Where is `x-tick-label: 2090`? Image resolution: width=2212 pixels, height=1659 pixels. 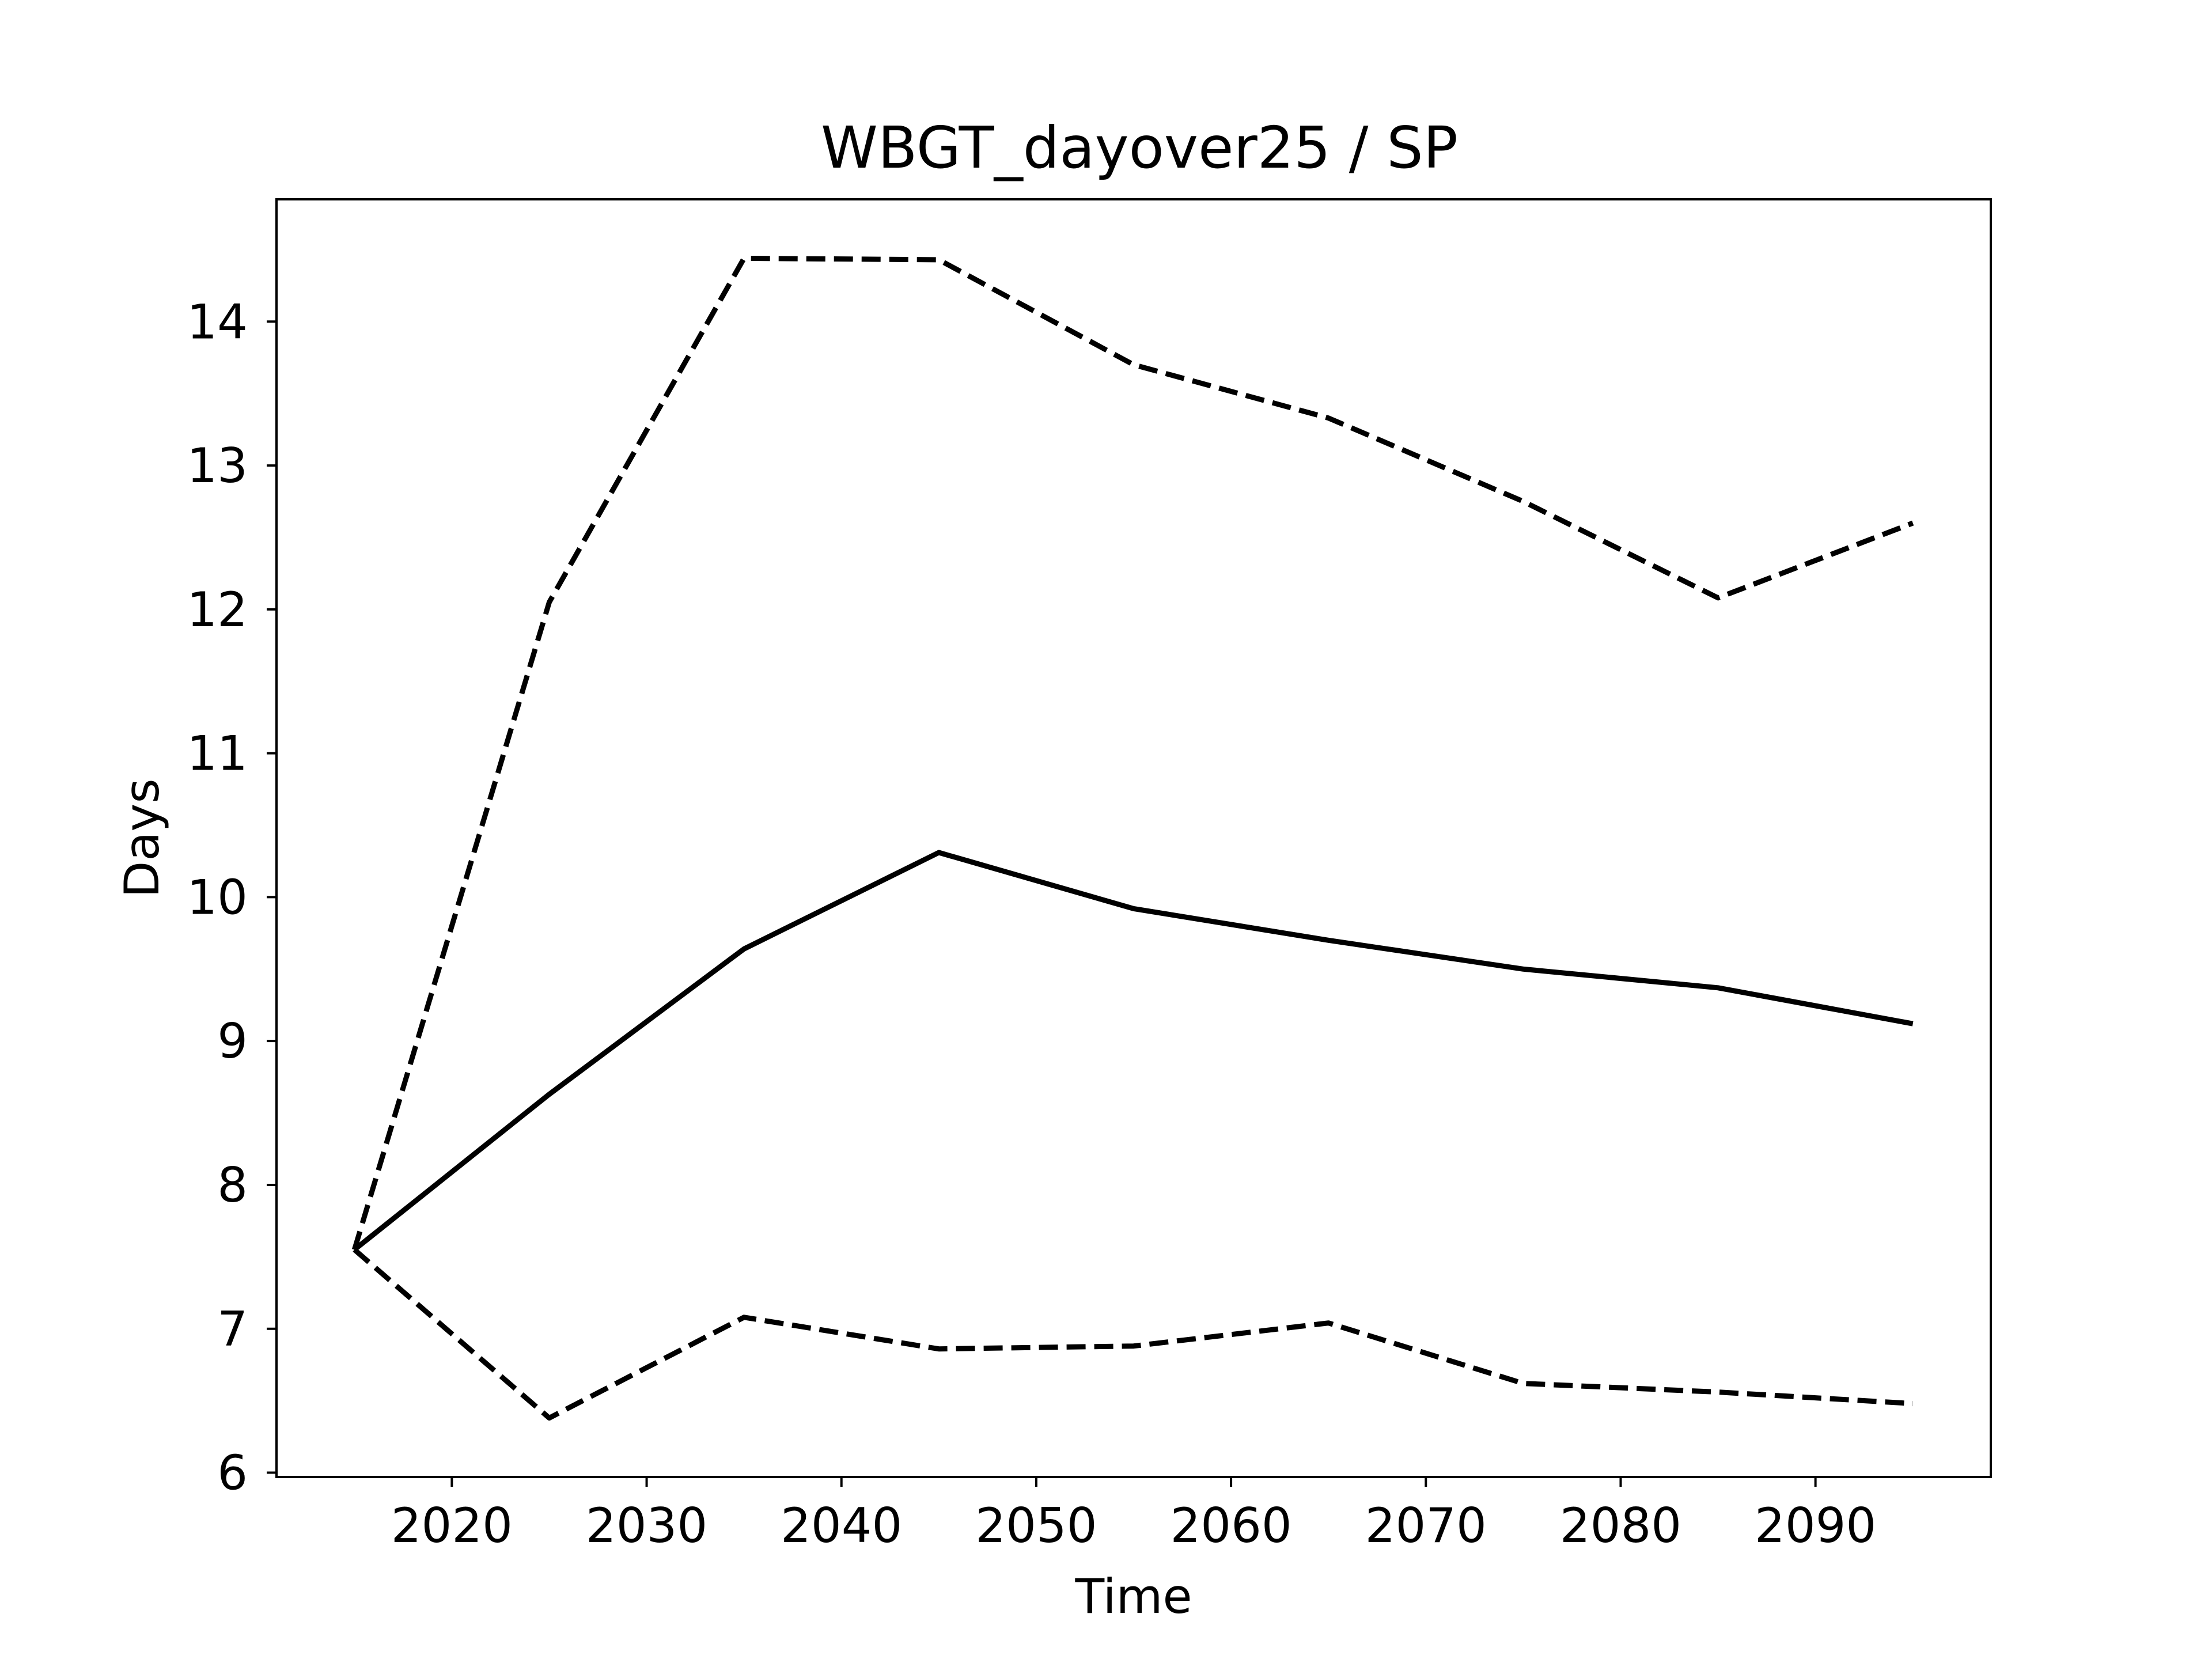
x-tick-label: 2090 is located at coordinates (1815, 1526).